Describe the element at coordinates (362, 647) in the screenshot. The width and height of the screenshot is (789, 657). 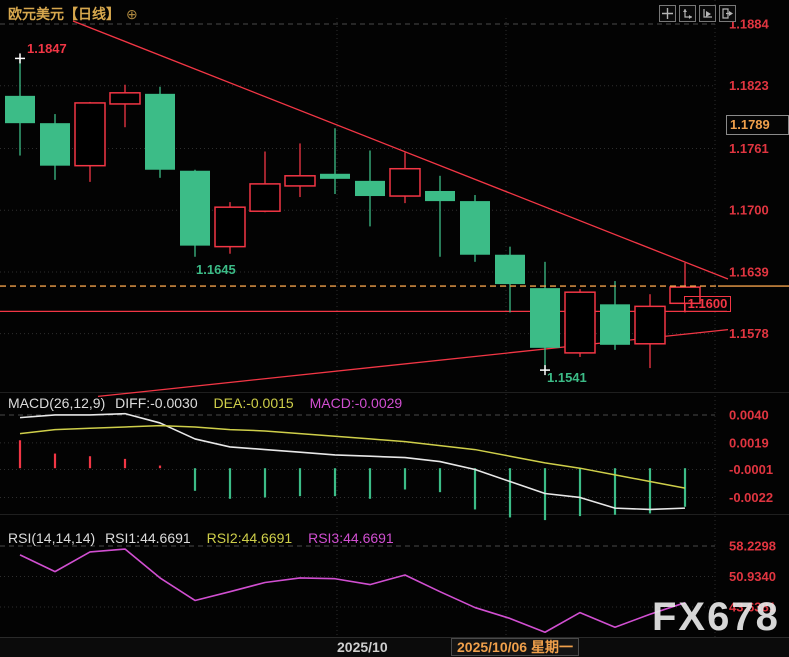
I see `time-axis-label-month: 2025/10` at that location.